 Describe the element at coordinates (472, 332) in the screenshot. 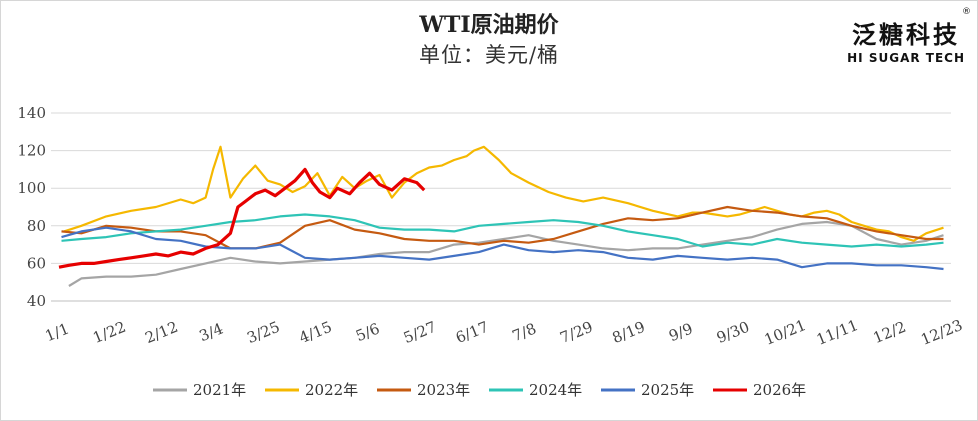

I see `x-tick-label: 6/17` at that location.